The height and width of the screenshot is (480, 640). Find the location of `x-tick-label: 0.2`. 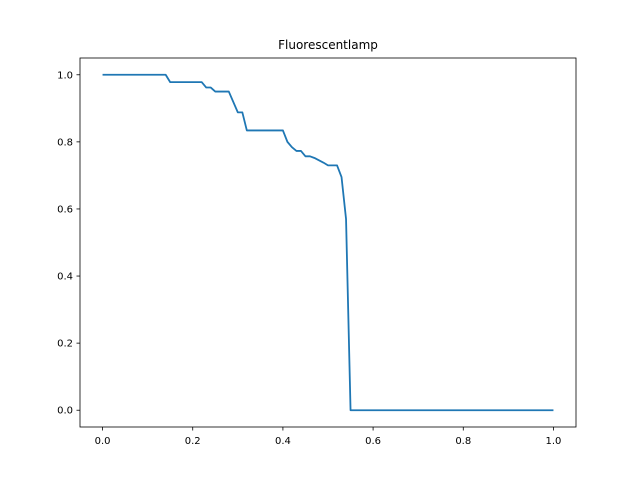

x-tick-label: 0.2 is located at coordinates (193, 441).